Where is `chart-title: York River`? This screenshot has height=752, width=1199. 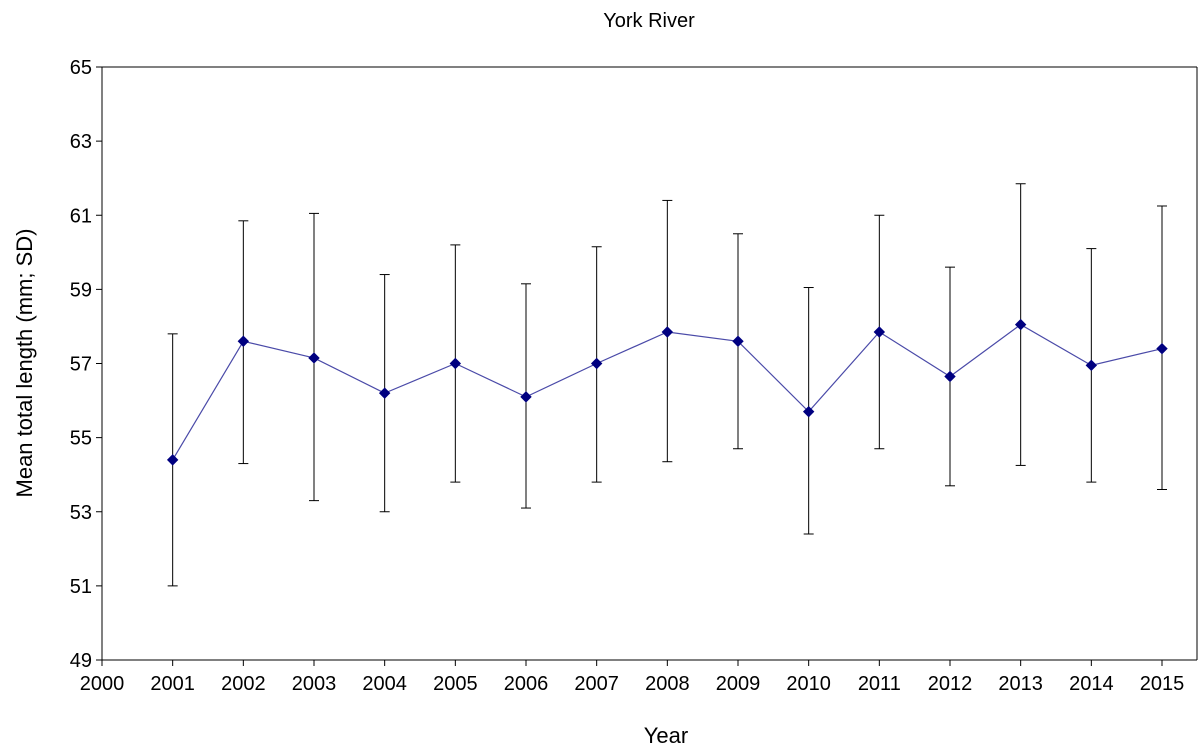 chart-title: York River is located at coordinates (649, 21).